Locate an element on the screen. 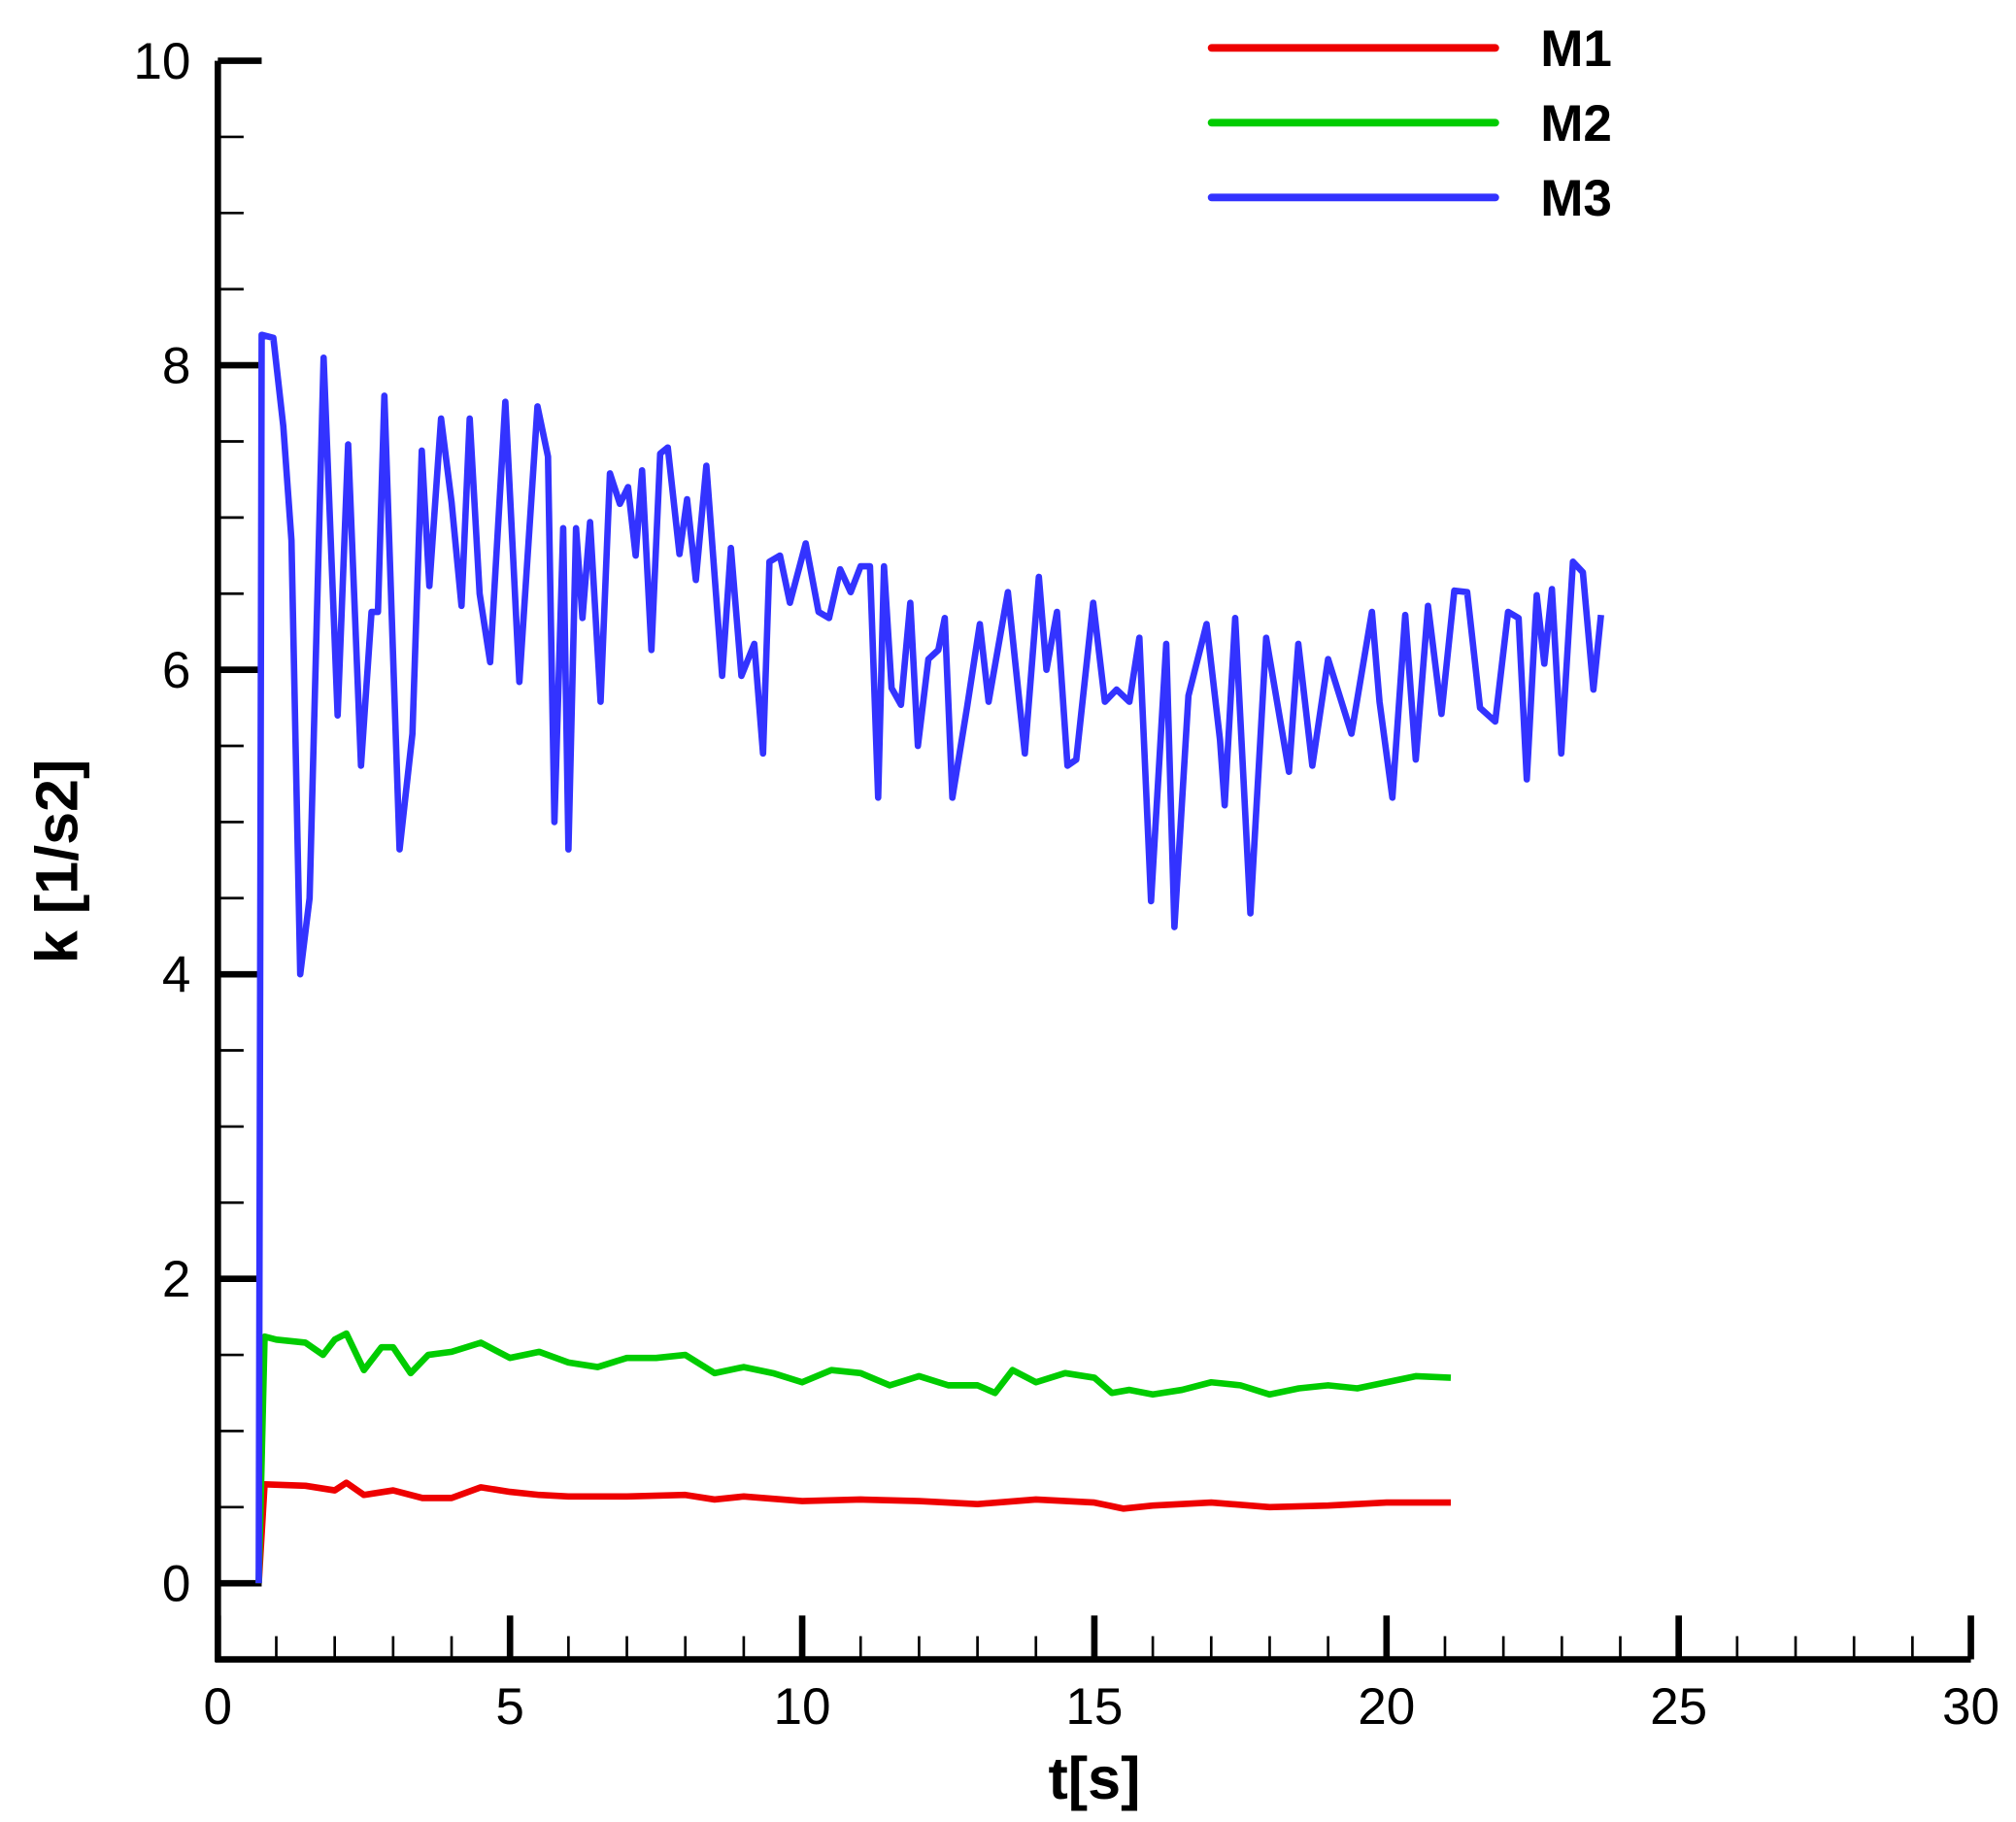 The width and height of the screenshot is (2016, 1822). x-tick-label: 15 is located at coordinates (1094, 1707).